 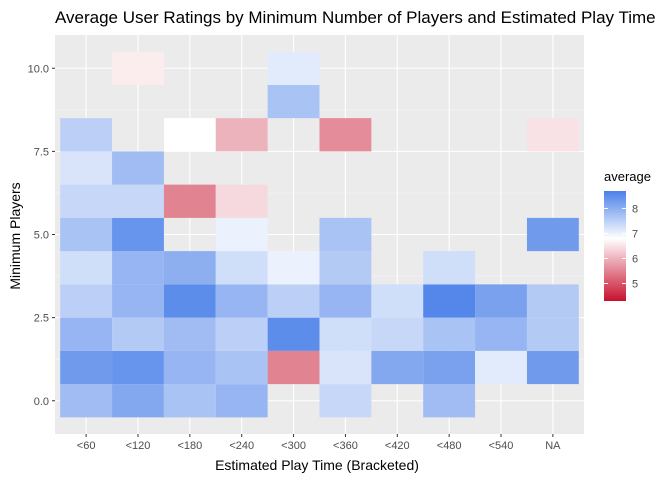 I want to click on x-axis: <60 <120 <180 <240 <300 <360 <420 <480 <540 NA, so click(x=319, y=443).